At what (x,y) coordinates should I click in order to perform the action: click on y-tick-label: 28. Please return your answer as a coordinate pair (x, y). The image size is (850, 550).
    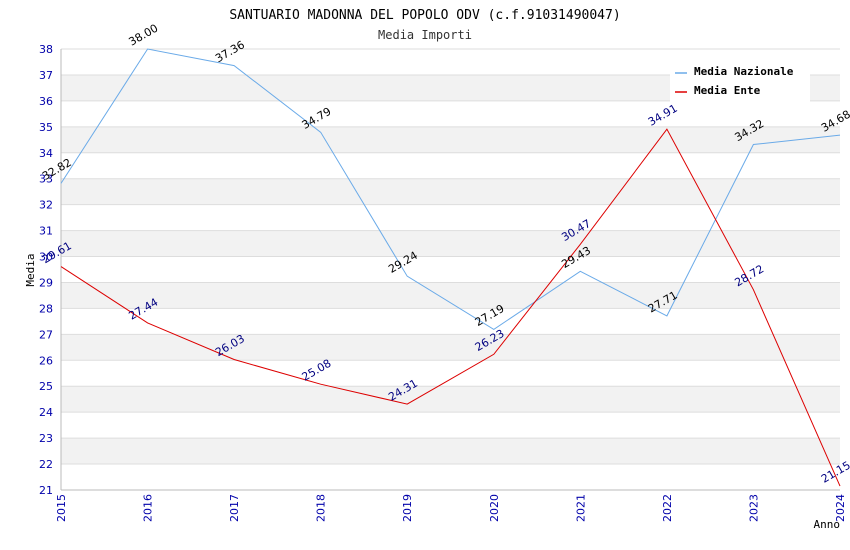
    Looking at the image, I should click on (46, 308).